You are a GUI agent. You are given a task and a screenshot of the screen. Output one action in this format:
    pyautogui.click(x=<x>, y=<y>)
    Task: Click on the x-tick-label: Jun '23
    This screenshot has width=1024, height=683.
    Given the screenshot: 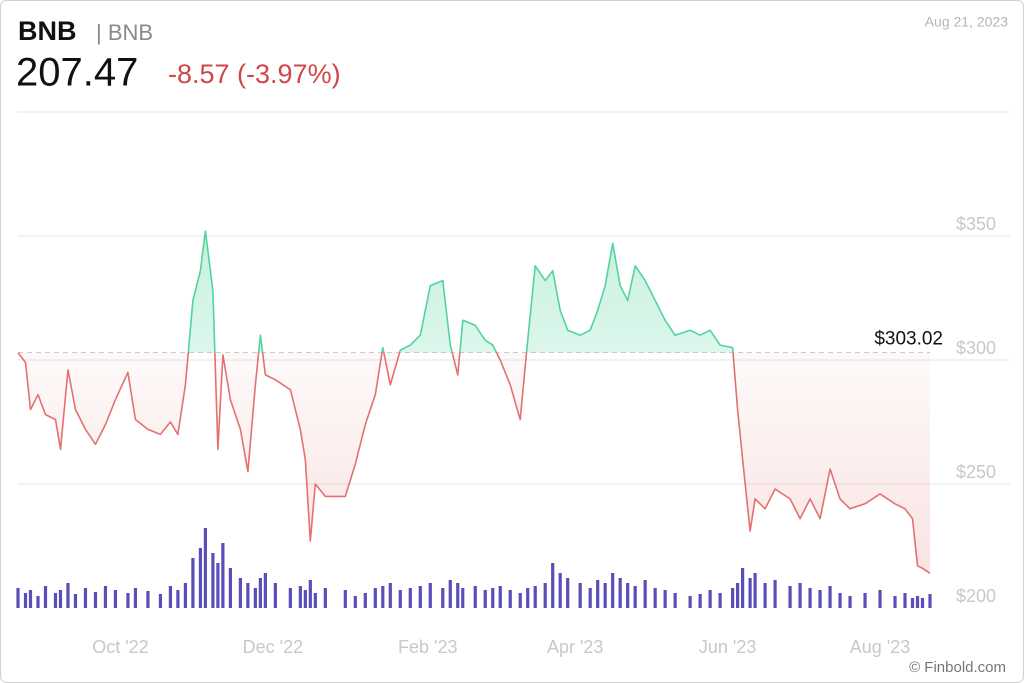 What is the action you would take?
    pyautogui.click(x=727, y=647)
    